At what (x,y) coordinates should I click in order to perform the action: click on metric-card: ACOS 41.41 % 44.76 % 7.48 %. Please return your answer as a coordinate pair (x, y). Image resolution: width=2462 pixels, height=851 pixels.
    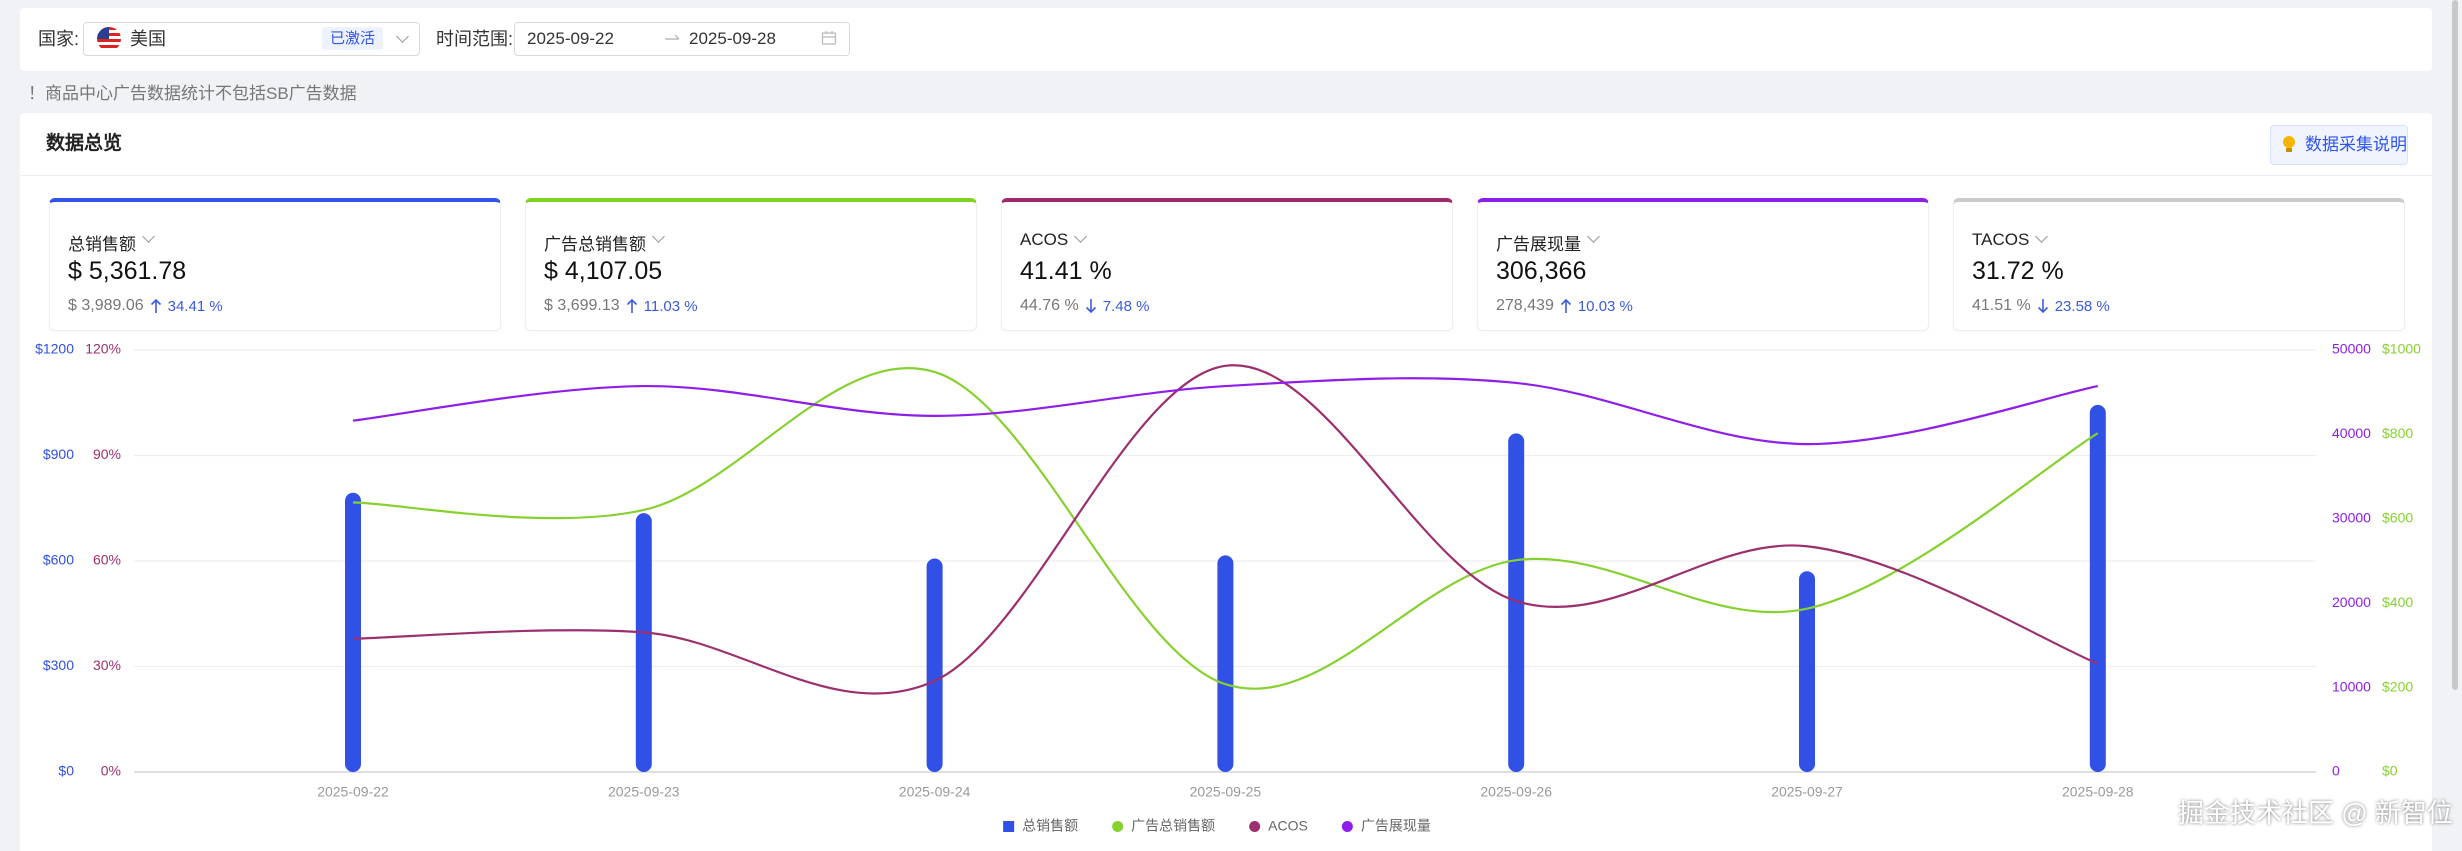
    Looking at the image, I should click on (1227, 264).